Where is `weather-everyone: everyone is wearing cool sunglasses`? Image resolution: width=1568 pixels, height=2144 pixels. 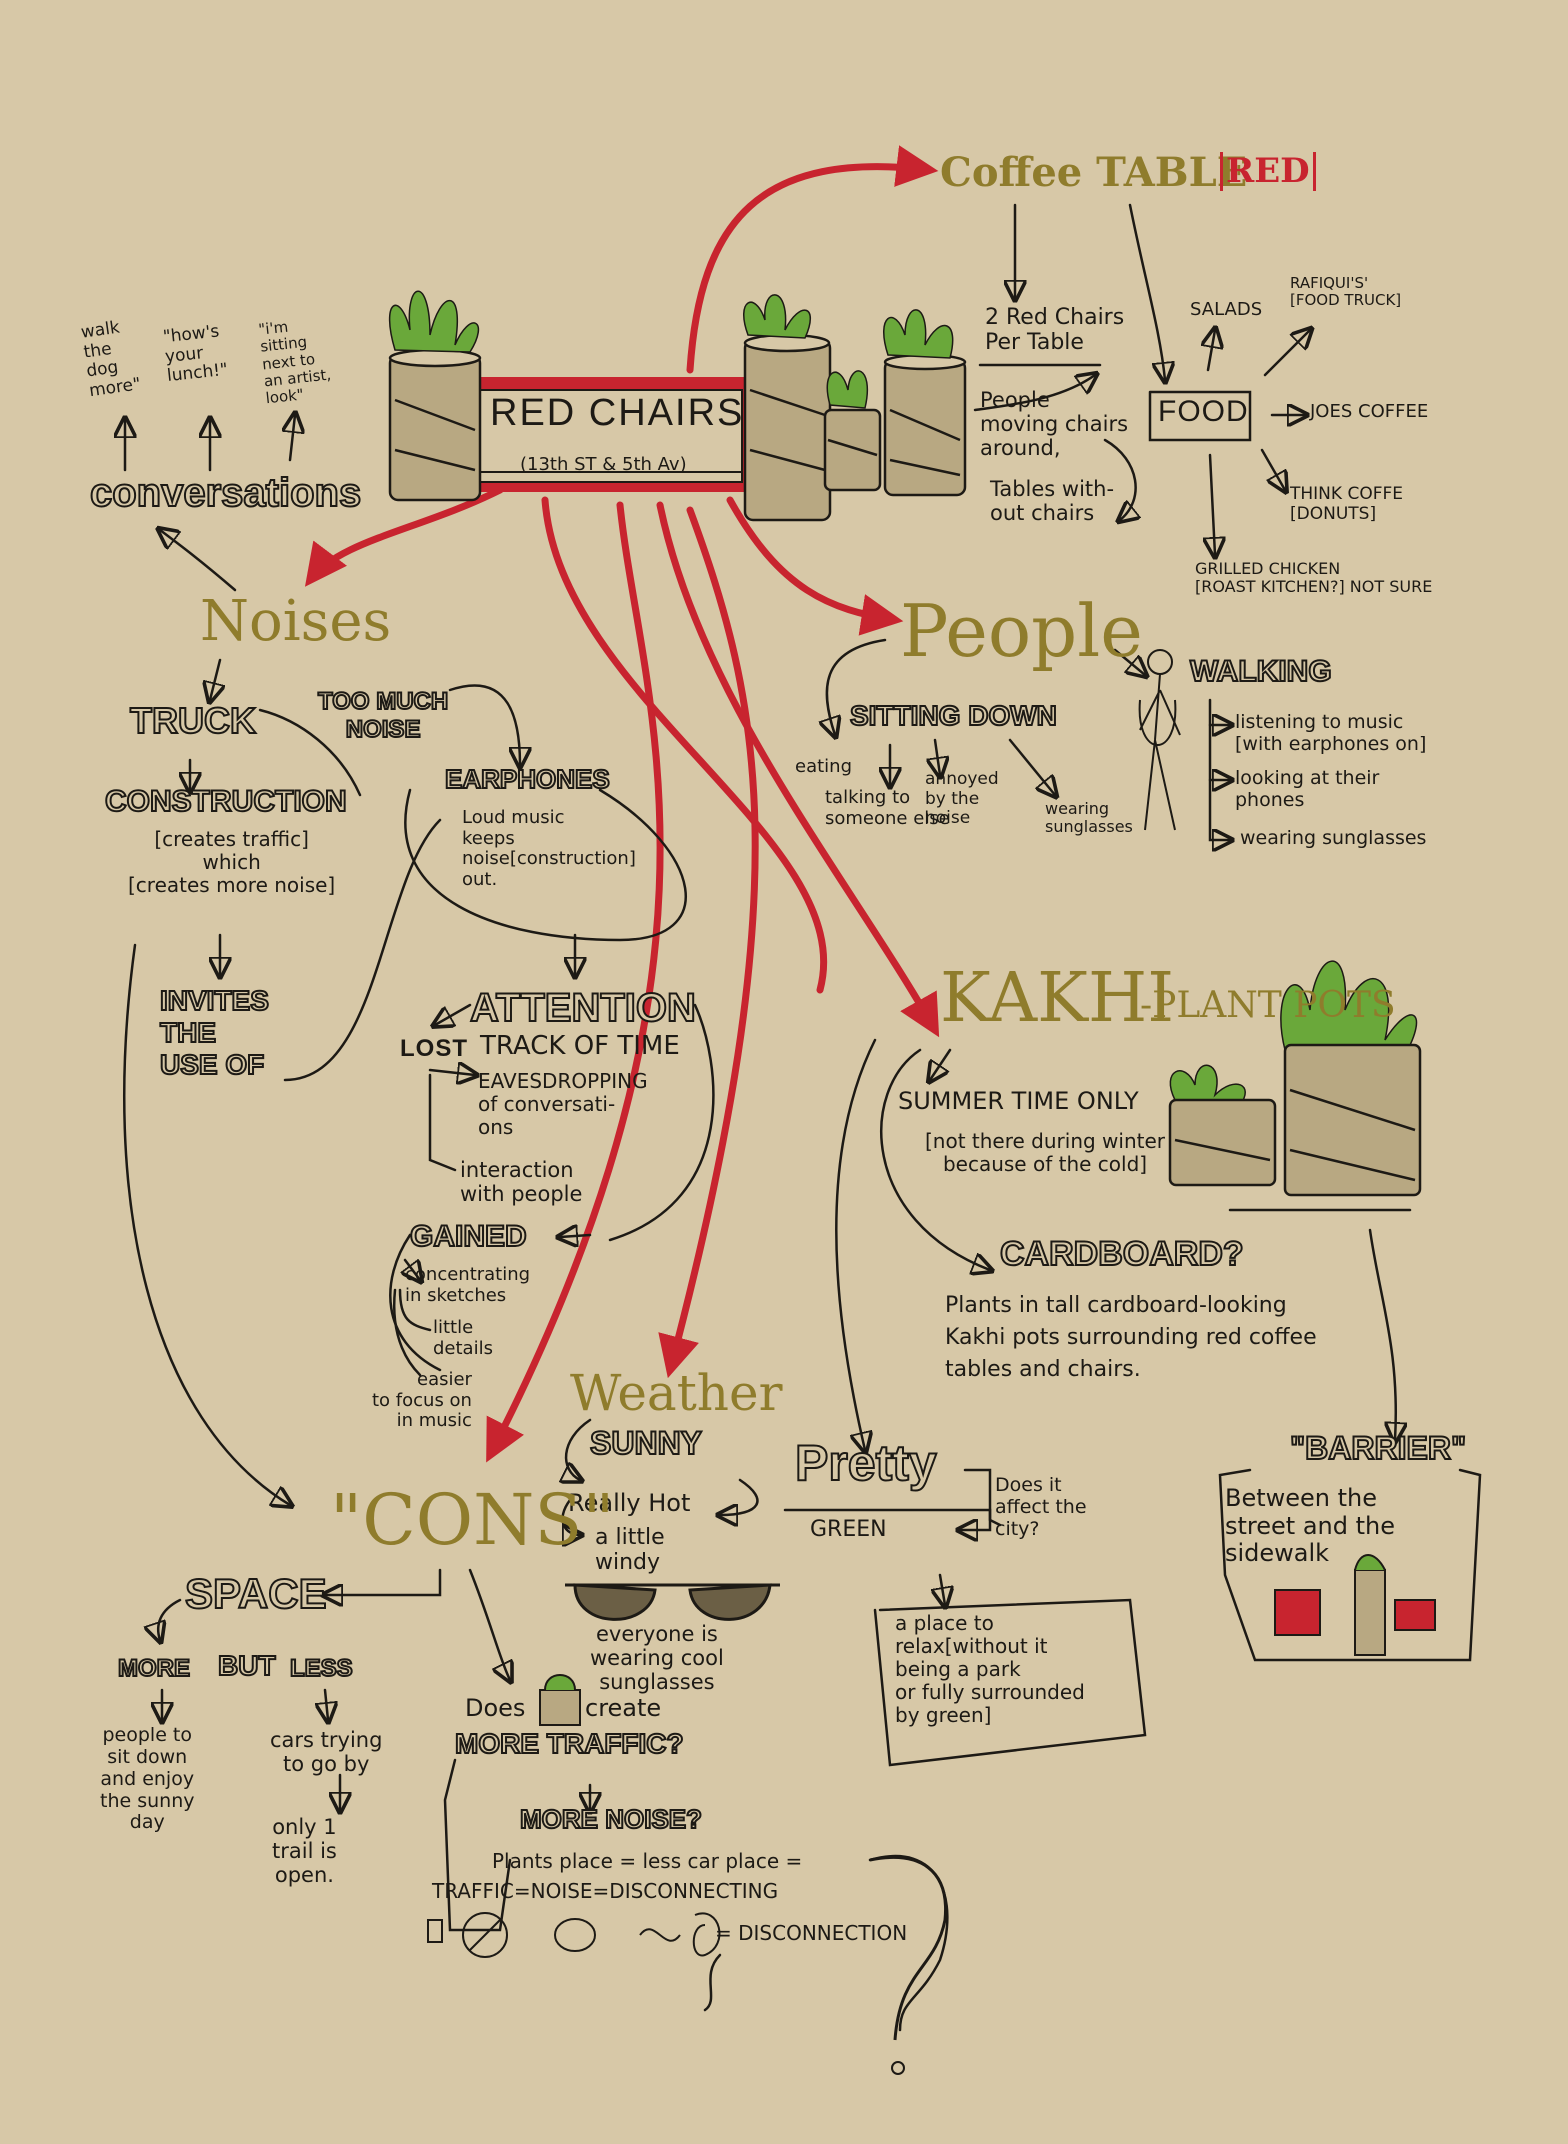 weather-everyone: everyone is wearing cool sunglasses is located at coordinates (657, 1658).